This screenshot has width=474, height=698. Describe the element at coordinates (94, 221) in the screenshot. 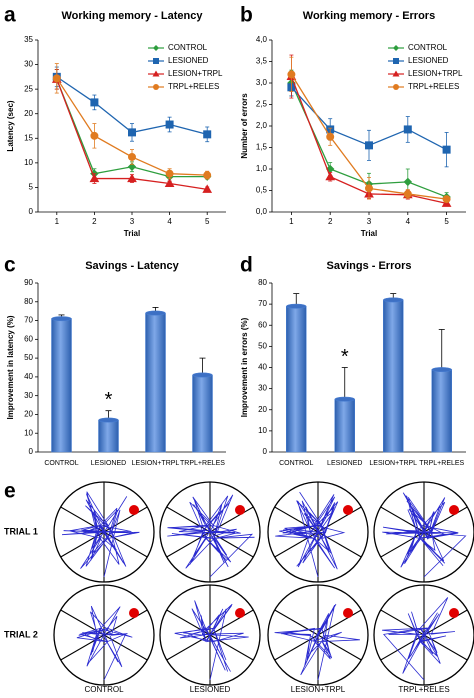

I see `x-tick-label: 2` at that location.